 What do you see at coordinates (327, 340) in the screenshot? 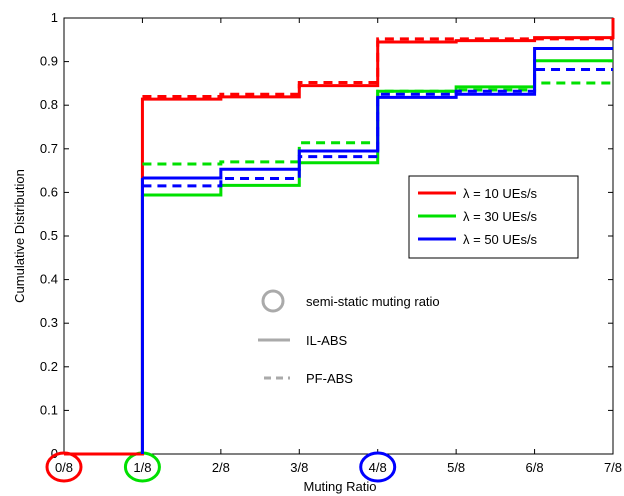
I see `annotation-solid-label: IL-ABS` at bounding box center [327, 340].